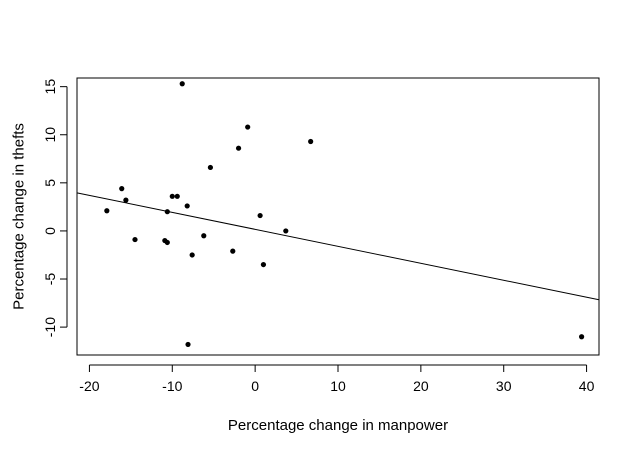 The height and width of the screenshot is (454, 640). I want to click on x-tick-label: 0, so click(255, 386).